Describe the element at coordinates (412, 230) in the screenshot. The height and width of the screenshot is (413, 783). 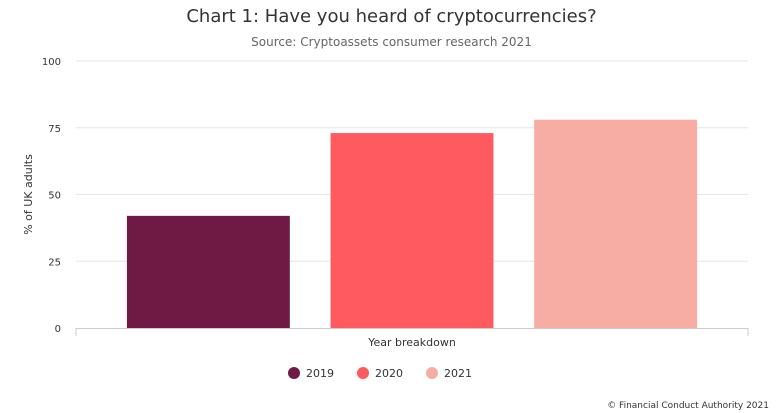
I see `bar-2020` at that location.